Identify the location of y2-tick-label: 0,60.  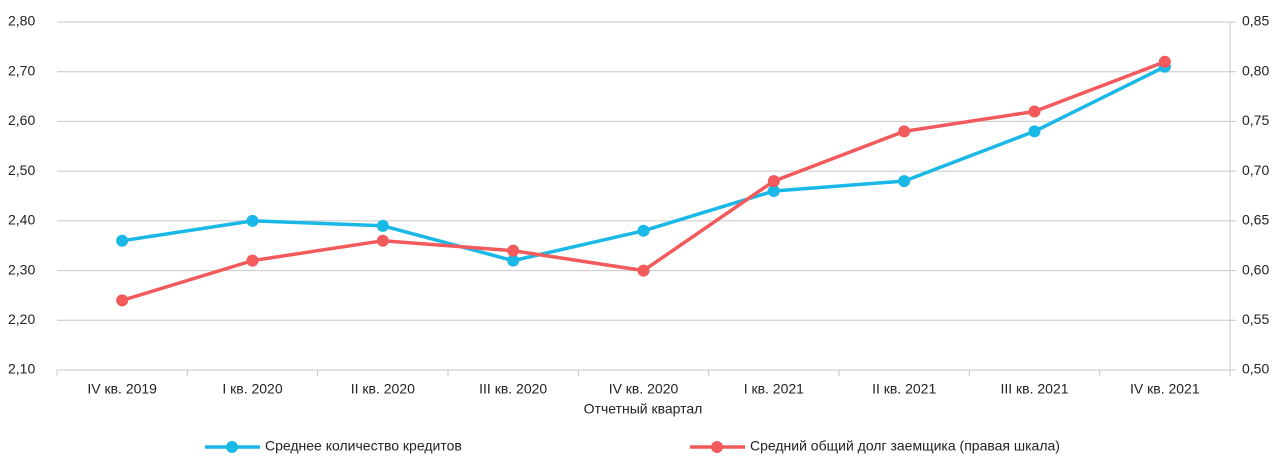
(1255, 269).